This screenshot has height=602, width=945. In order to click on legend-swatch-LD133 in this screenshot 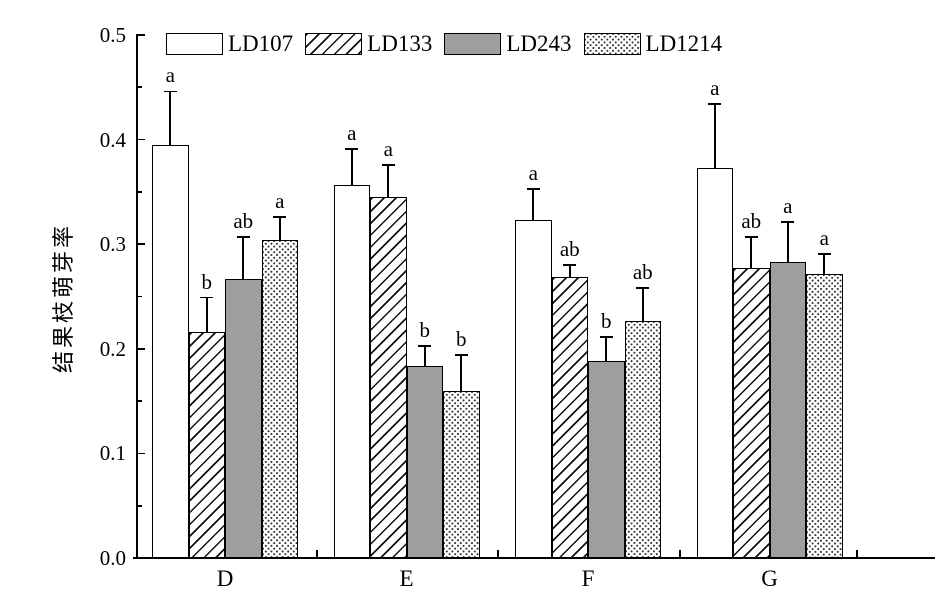, I will do `click(334, 44)`.